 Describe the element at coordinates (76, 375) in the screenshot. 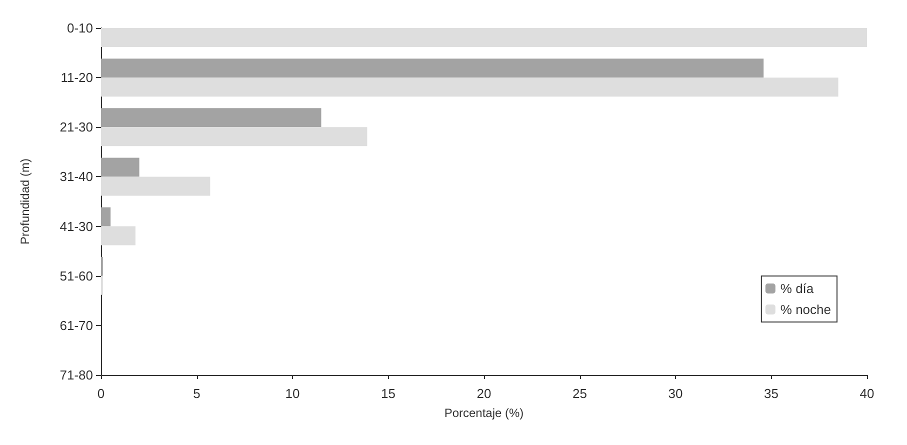

I see `y-tick-label: 71-80` at that location.